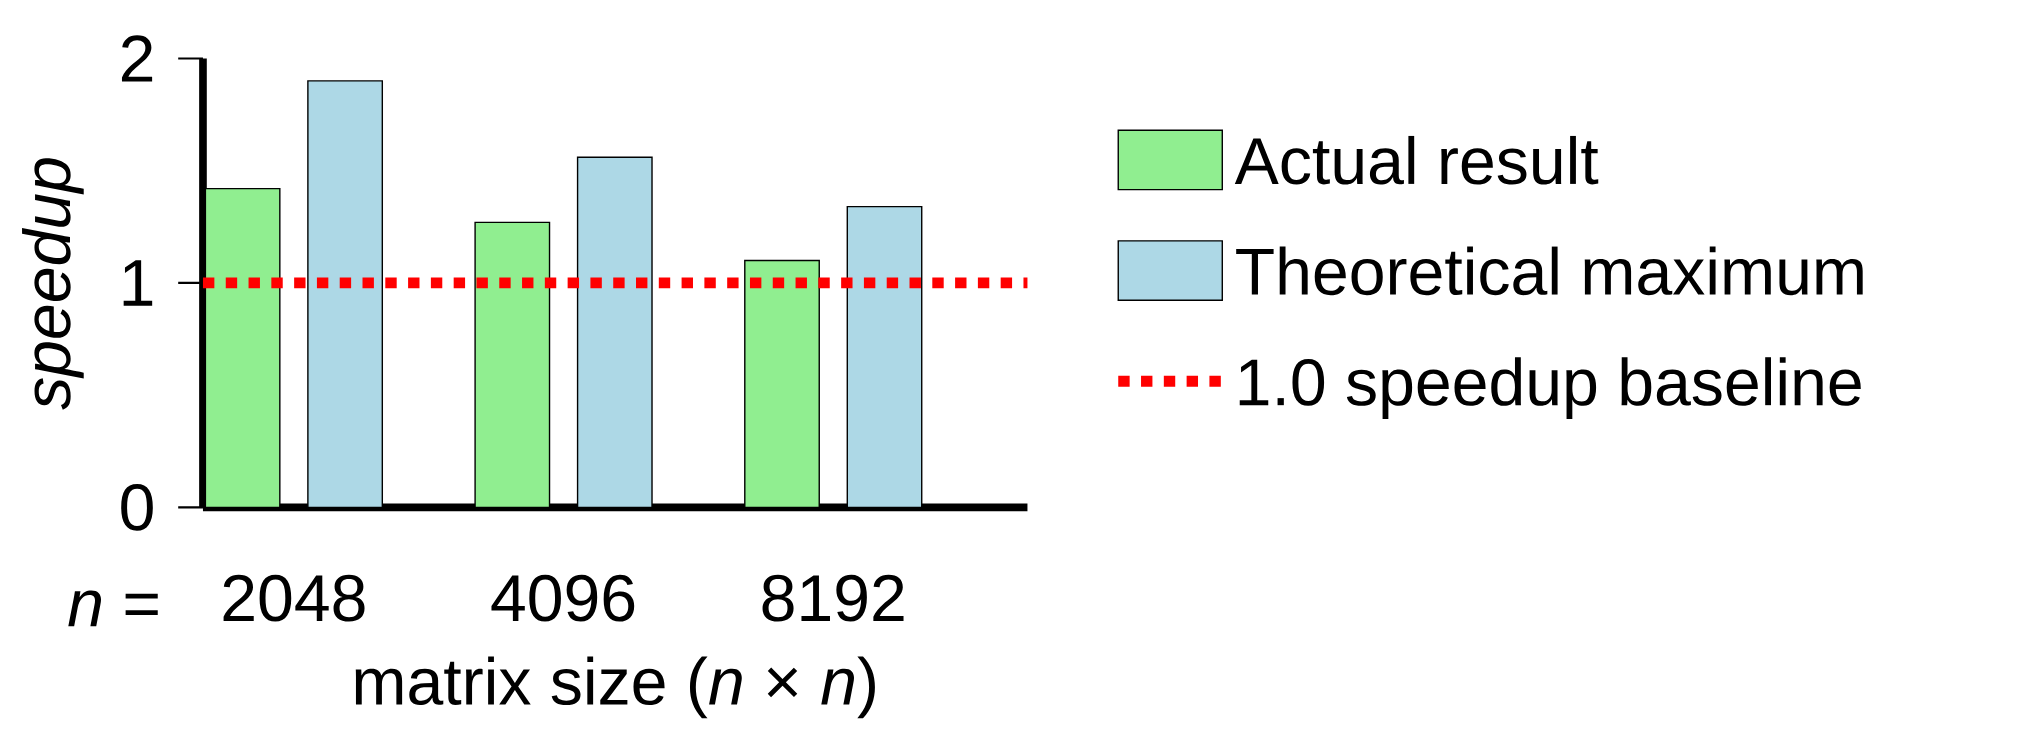 The height and width of the screenshot is (740, 2030). Describe the element at coordinates (294, 598) in the screenshot. I see `x-tick-label: 2048` at that location.